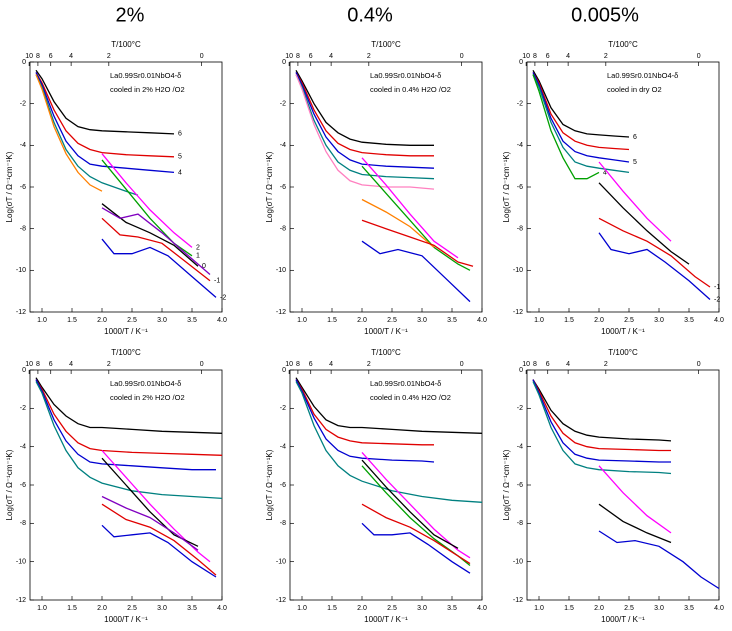  What do you see at coordinates (130, 15) in the screenshot?
I see `column-title: 2%` at bounding box center [130, 15].